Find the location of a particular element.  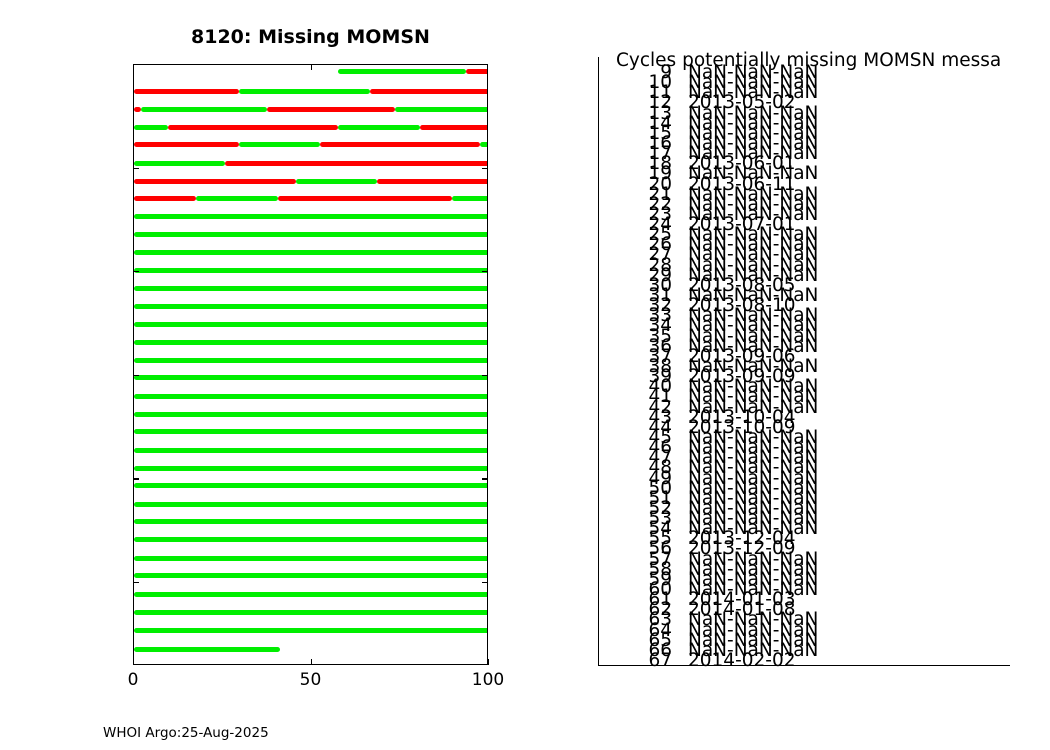

list-heading: Cycles potentially missing MOMSN messa is located at coordinates (809, 60).